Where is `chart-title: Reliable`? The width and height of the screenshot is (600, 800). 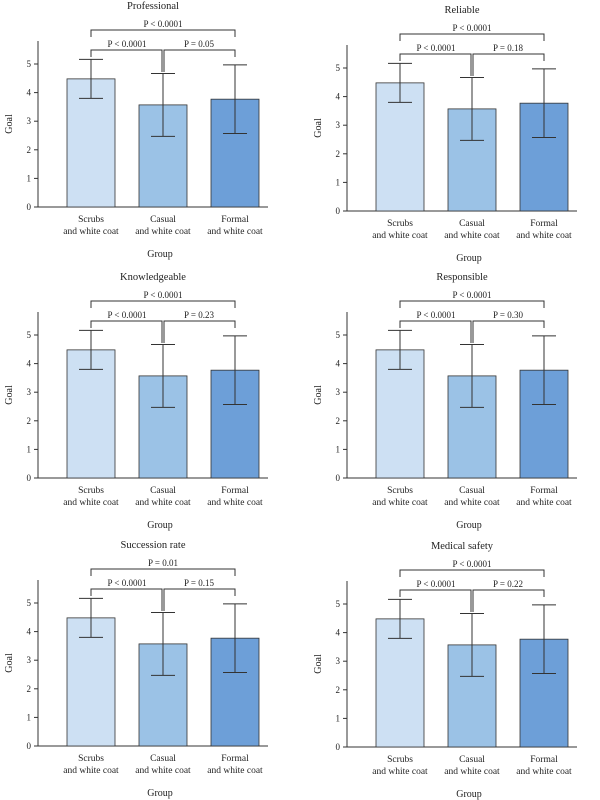 chart-title: Reliable is located at coordinates (462, 10).